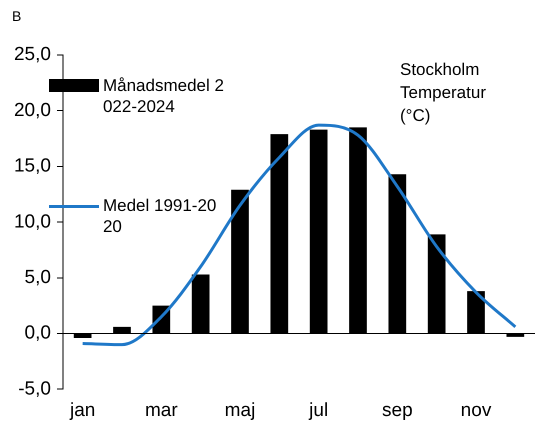  Describe the element at coordinates (17, 16) in the screenshot. I see `text: B` at that location.